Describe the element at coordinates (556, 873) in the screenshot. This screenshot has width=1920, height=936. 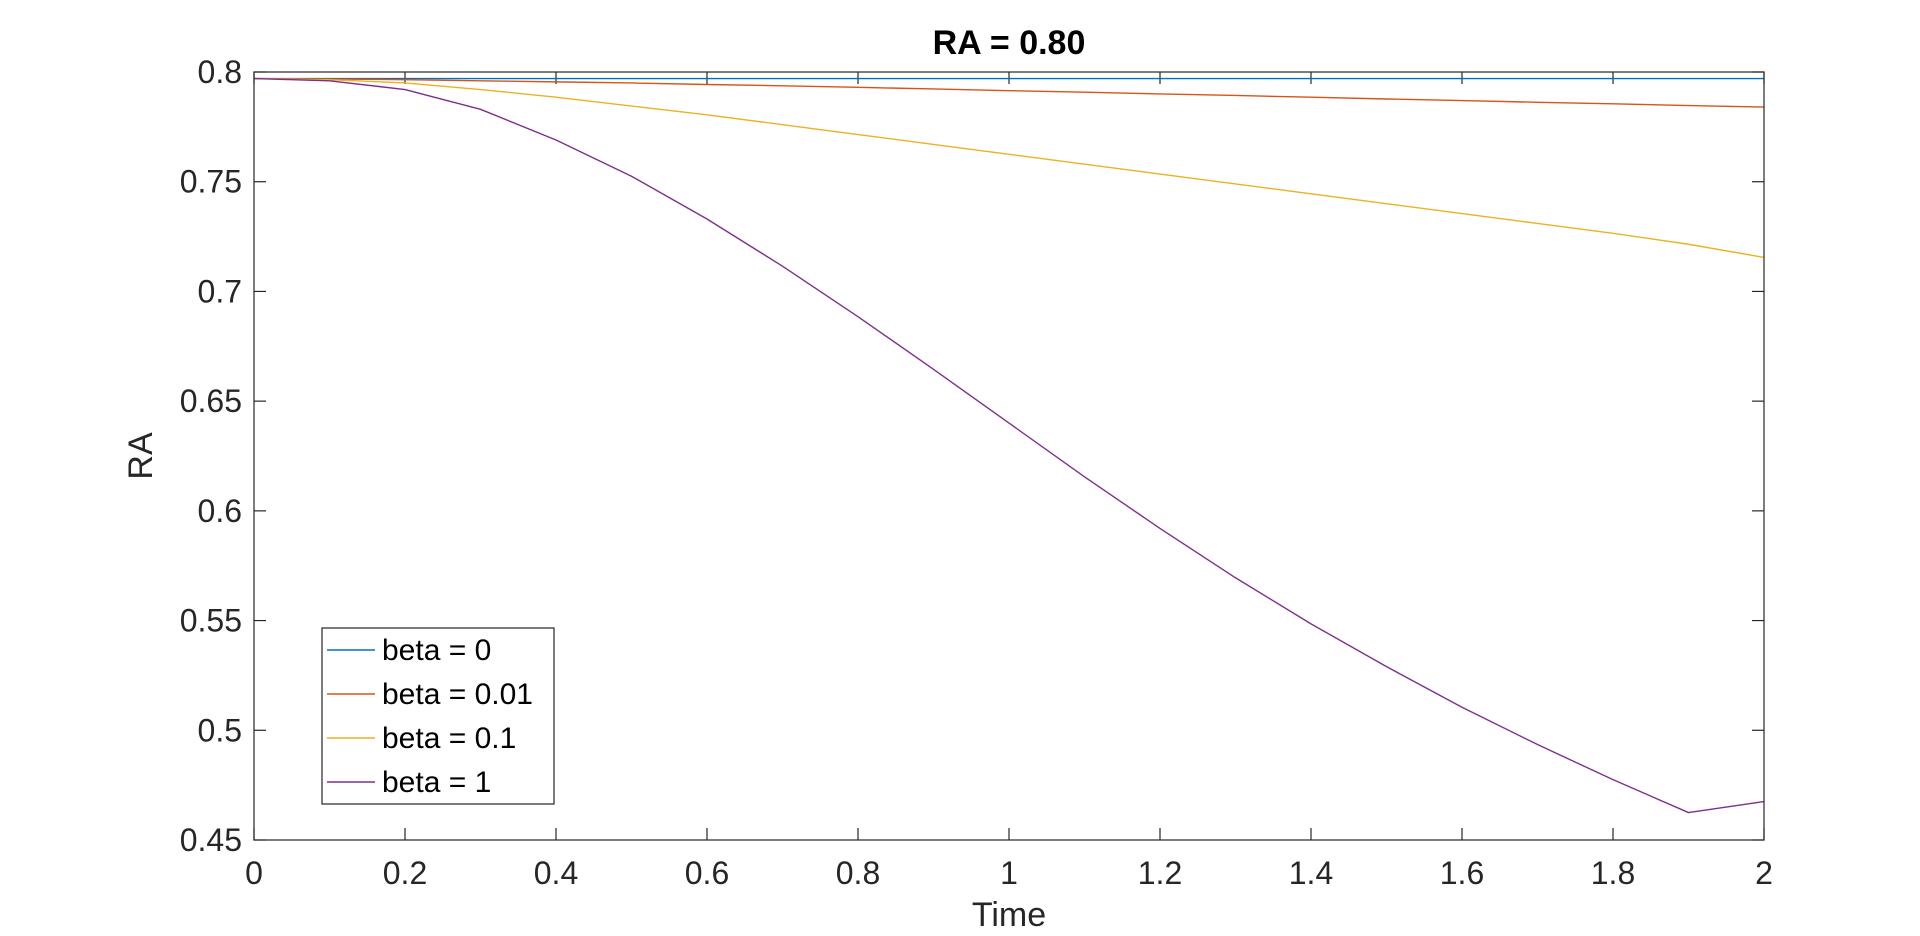
I see `x-tick-label: 0.4` at that location.